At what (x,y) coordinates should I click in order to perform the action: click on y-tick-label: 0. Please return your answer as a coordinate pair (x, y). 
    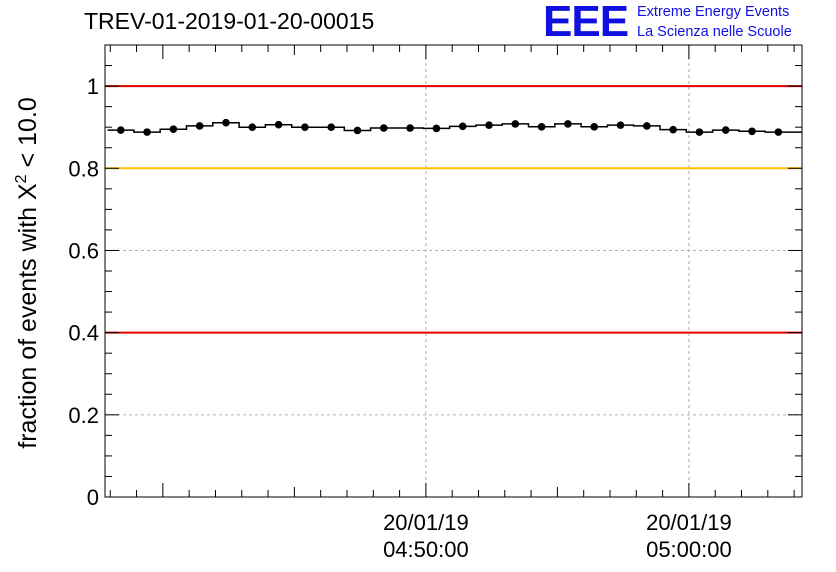
    Looking at the image, I should click on (93, 497).